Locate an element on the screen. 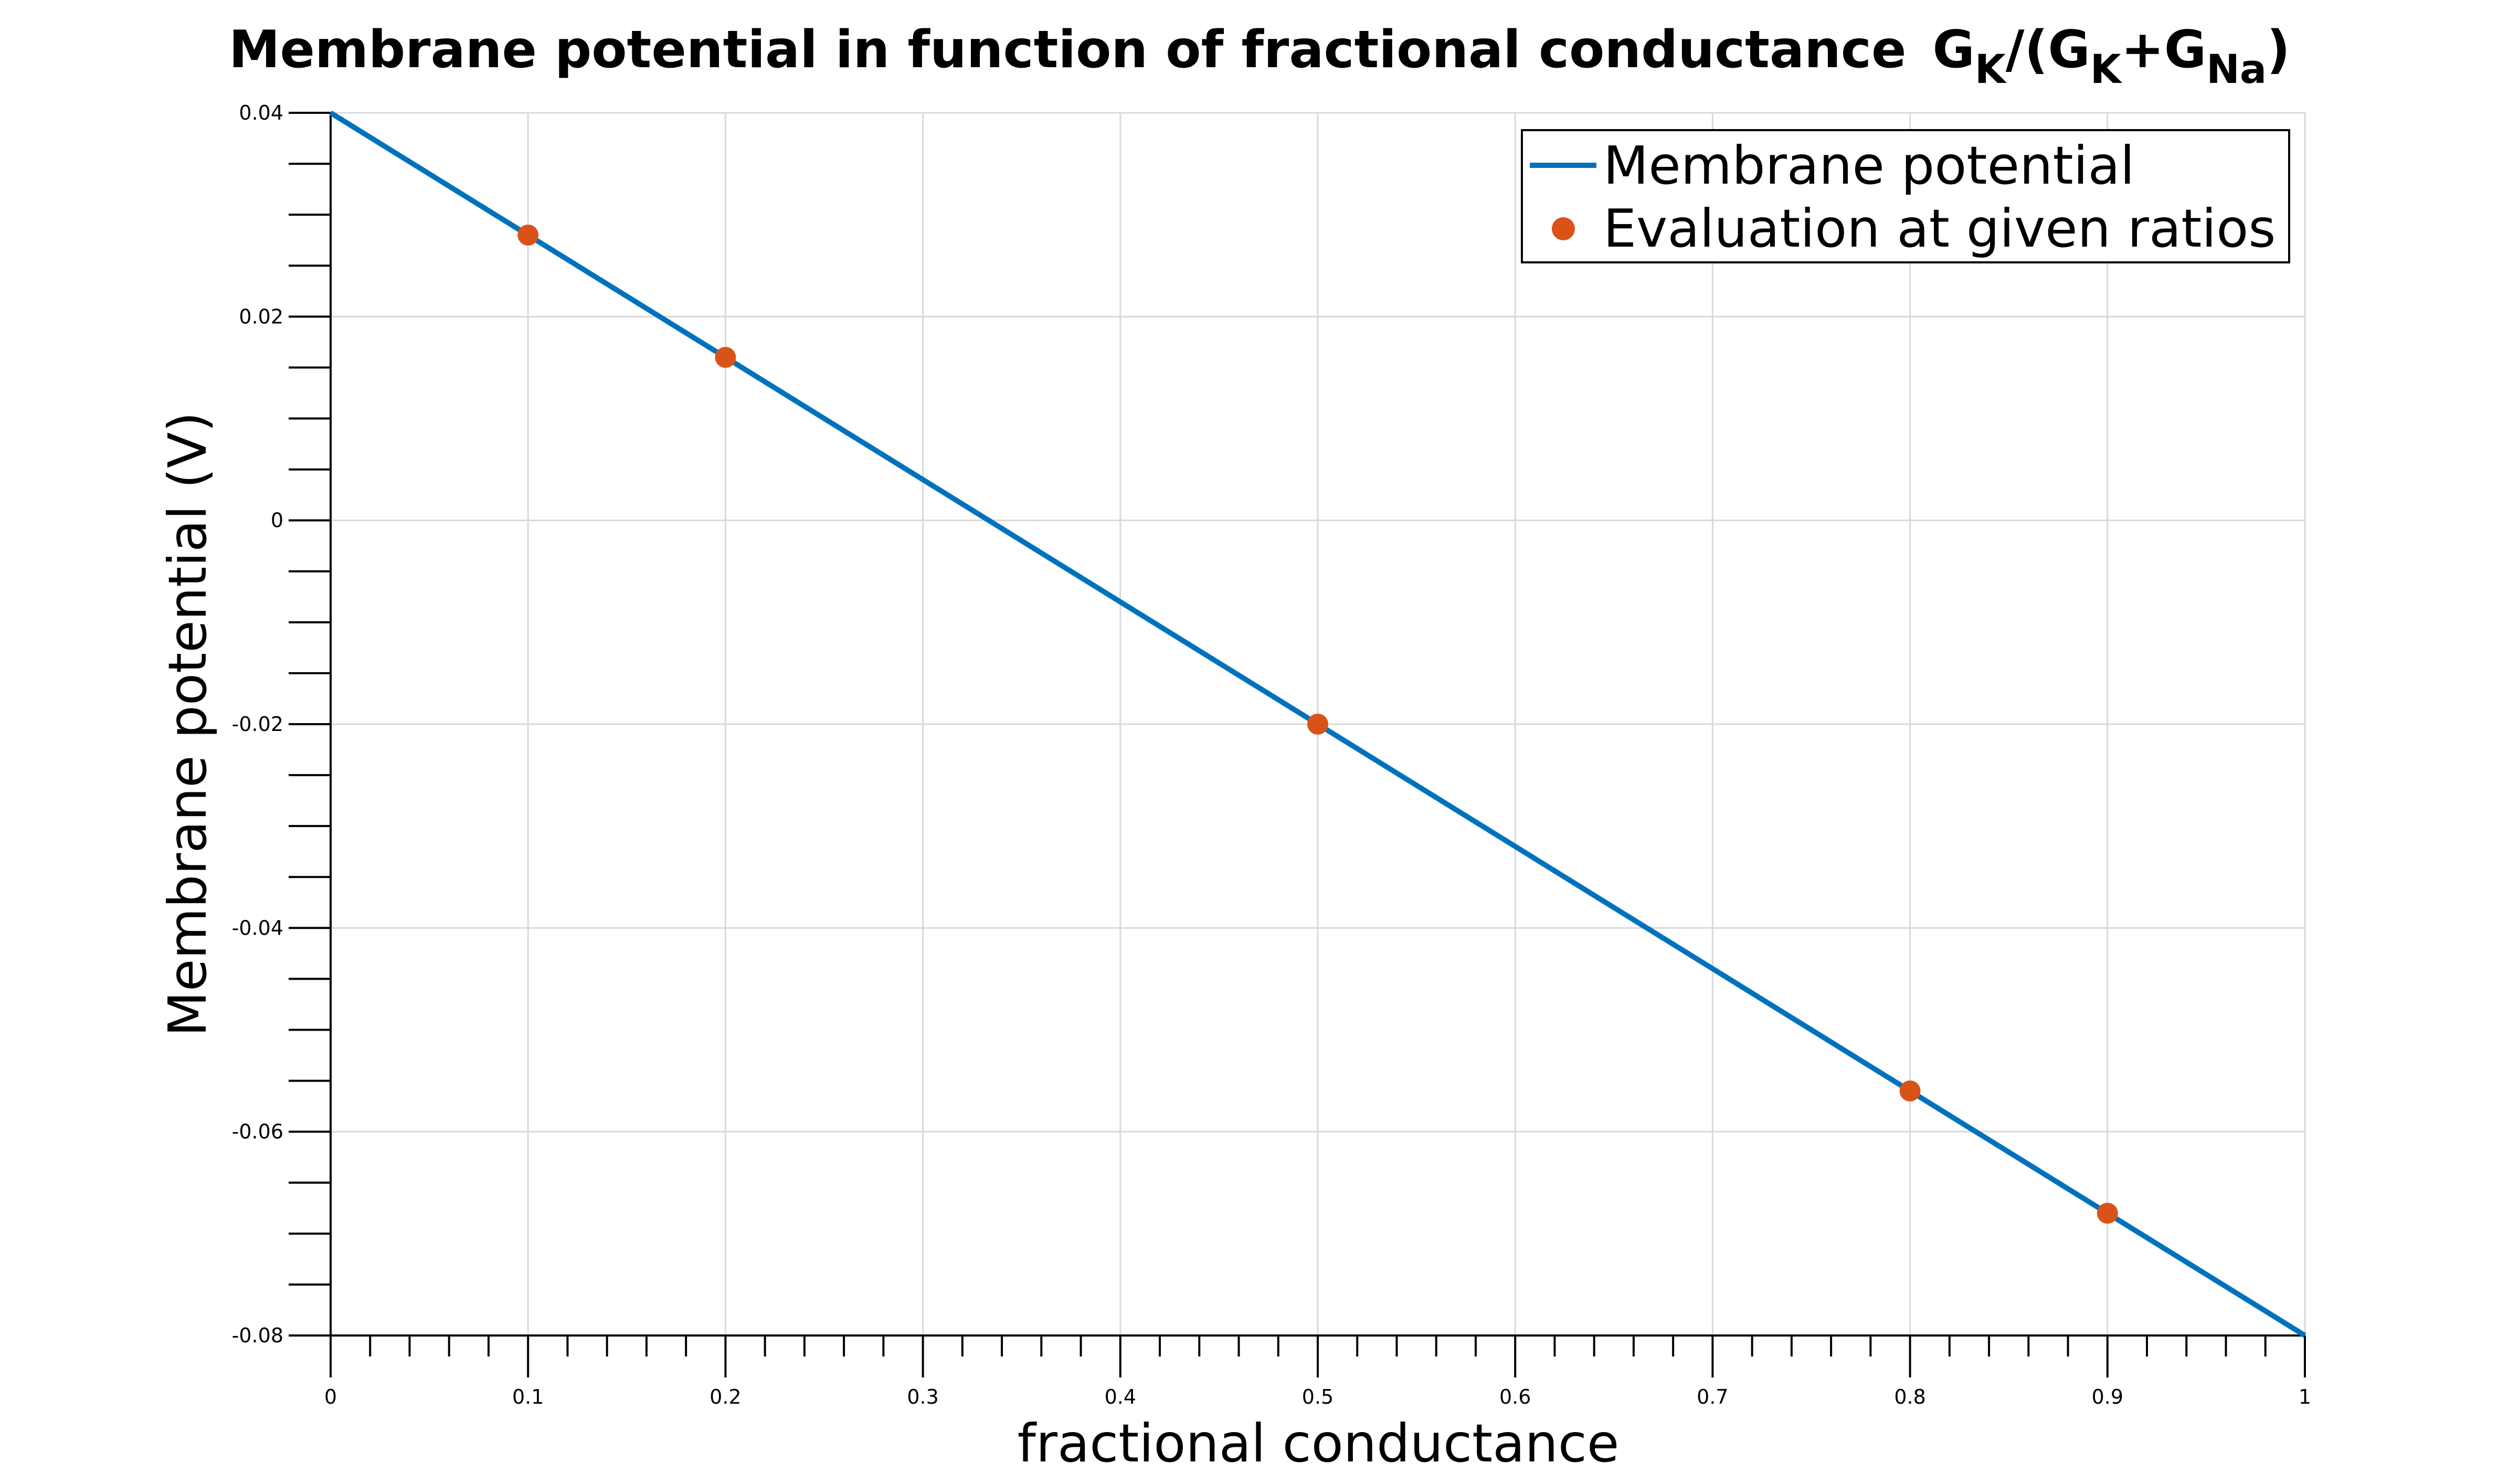  y-tick-label: -0.06 is located at coordinates (257, 1131).